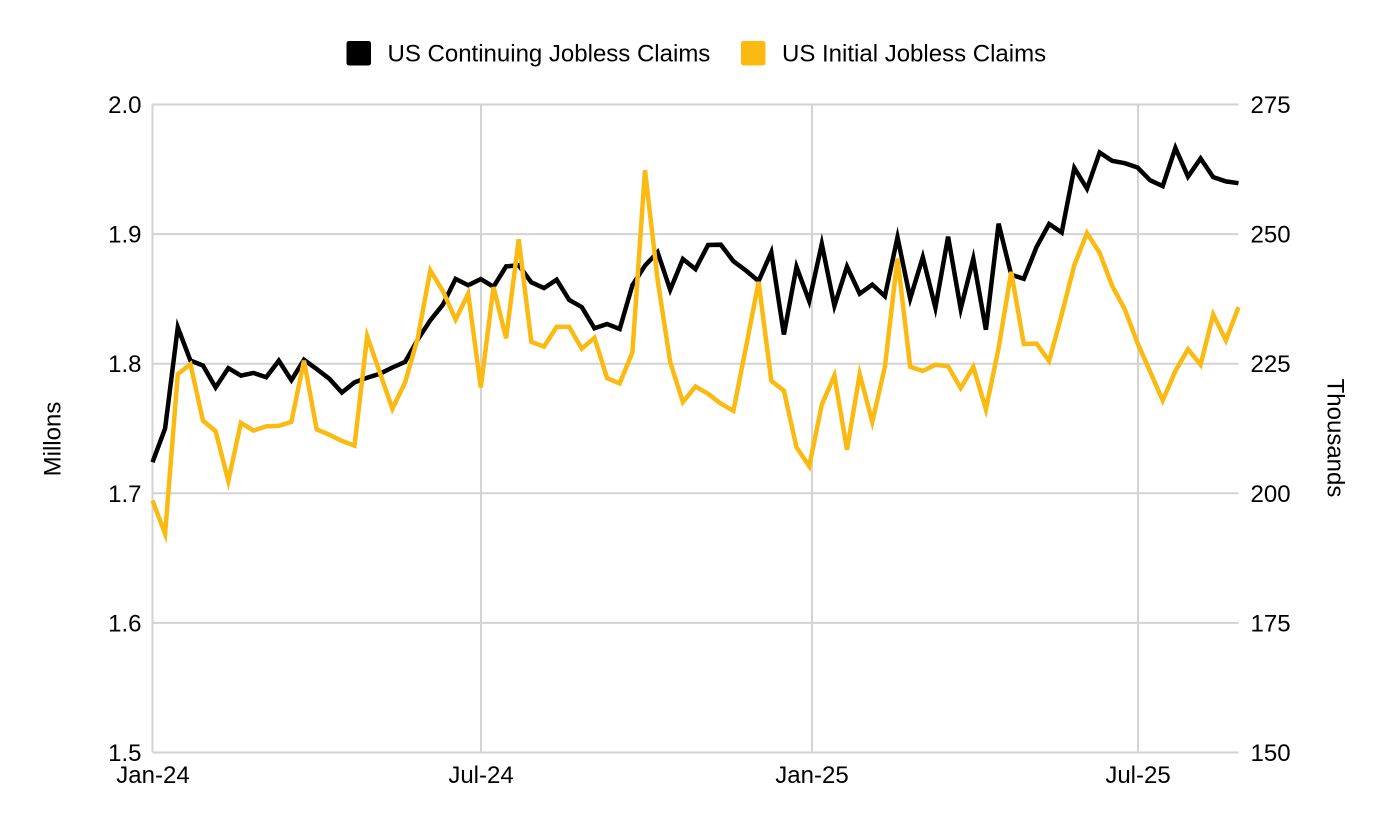  What do you see at coordinates (1271, 753) in the screenshot?
I see `svg-text: 150` at bounding box center [1271, 753].